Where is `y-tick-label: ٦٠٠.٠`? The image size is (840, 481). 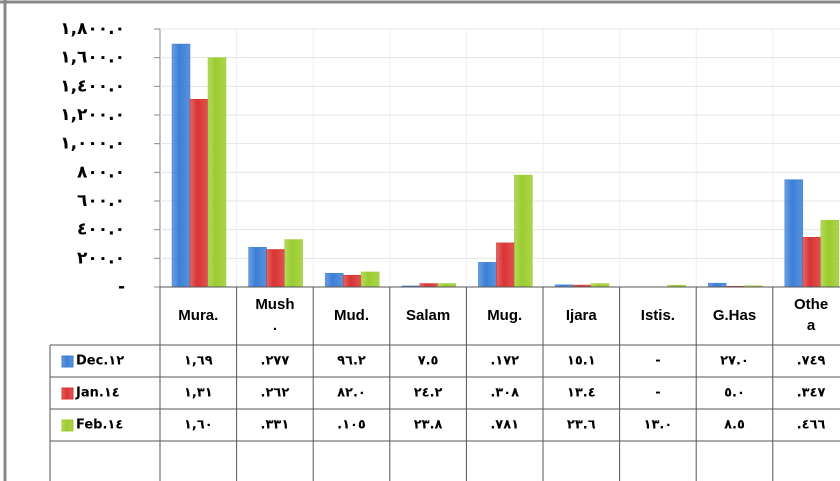 y-tick-label: ٦٠٠.٠ is located at coordinates (101, 201).